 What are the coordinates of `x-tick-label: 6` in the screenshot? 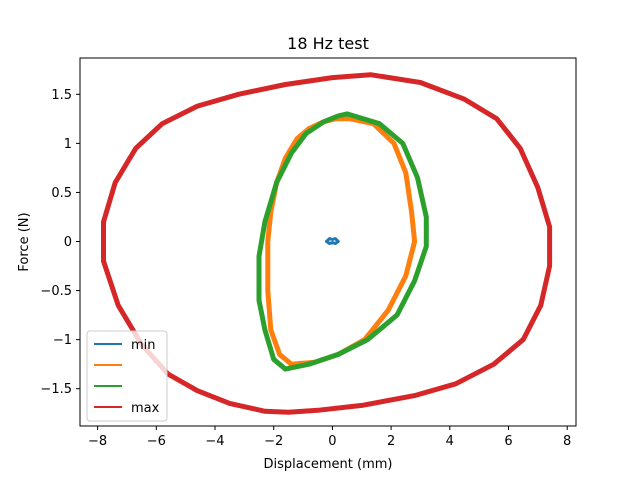 It's located at (508, 441).